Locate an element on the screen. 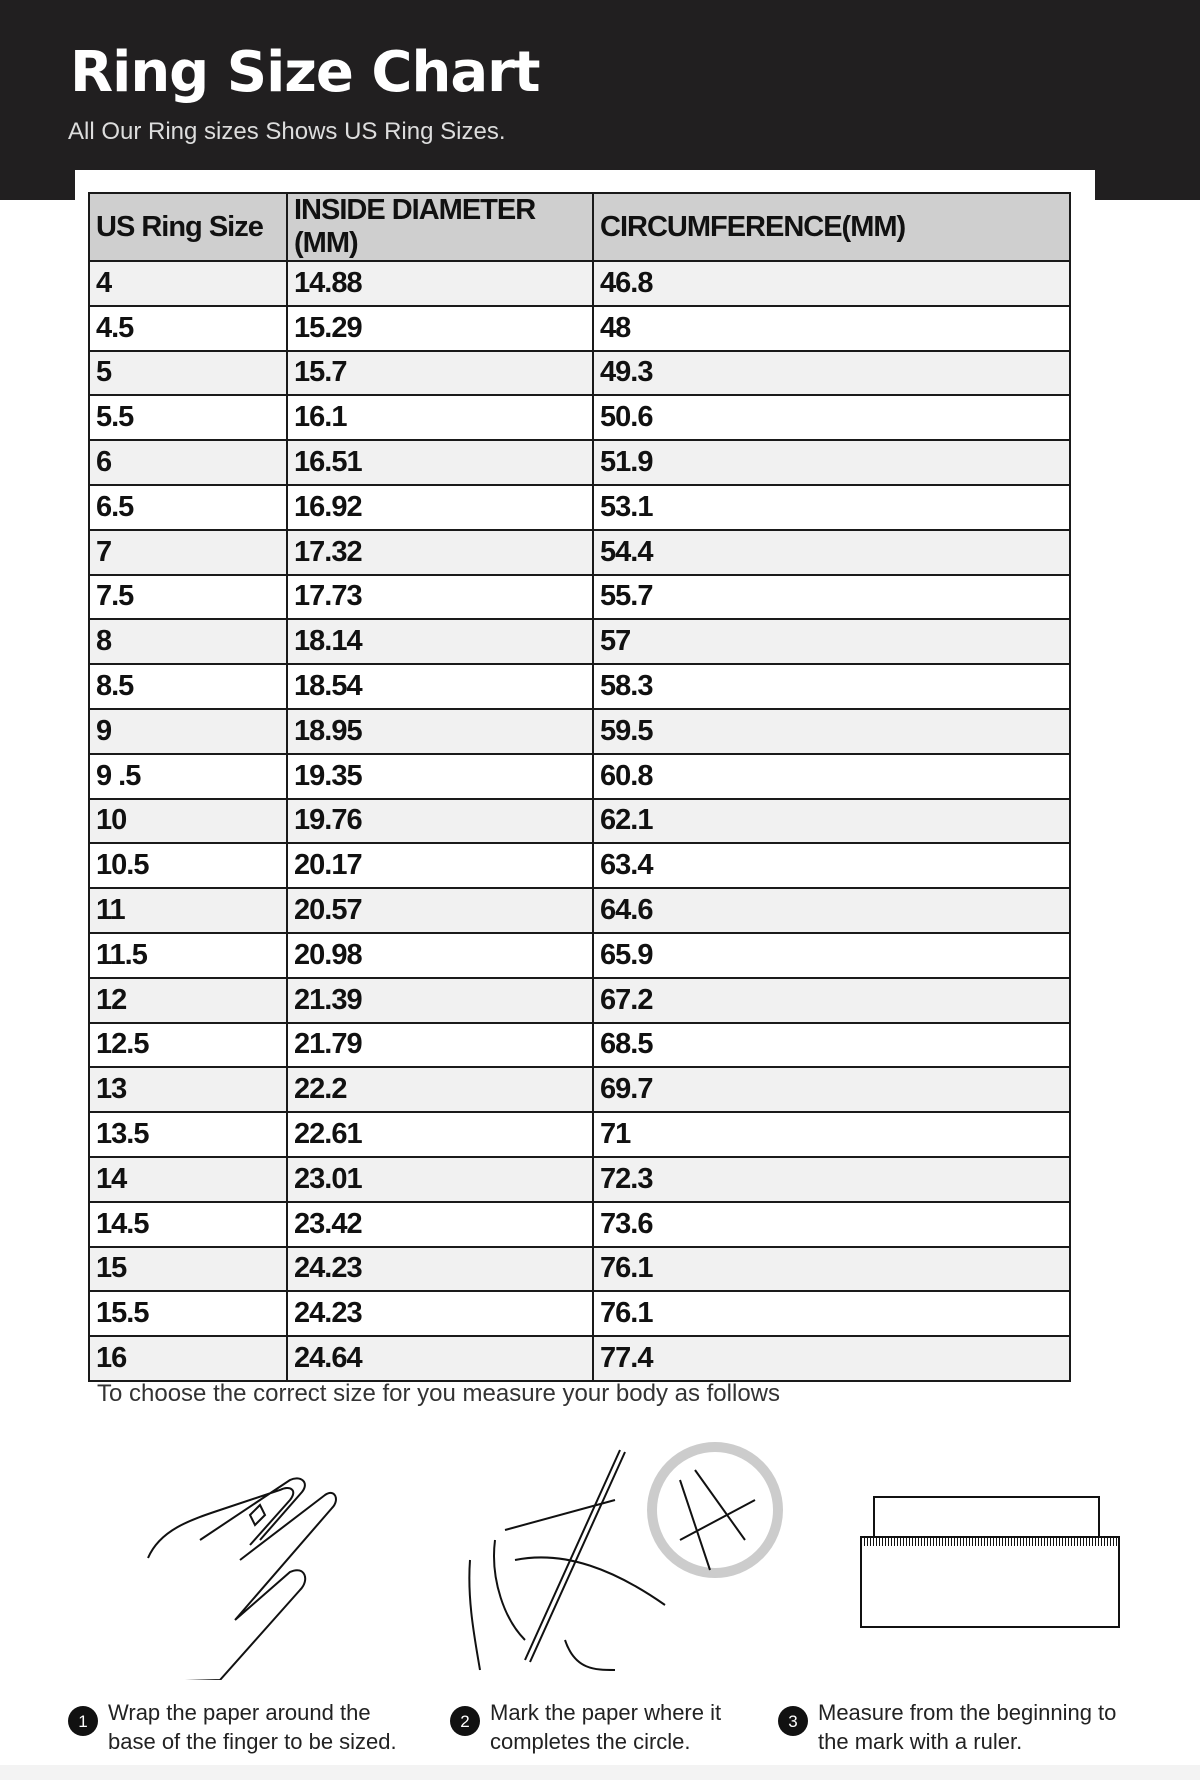  table-row: 6.5 16.92 53.1 is located at coordinates (579, 507).